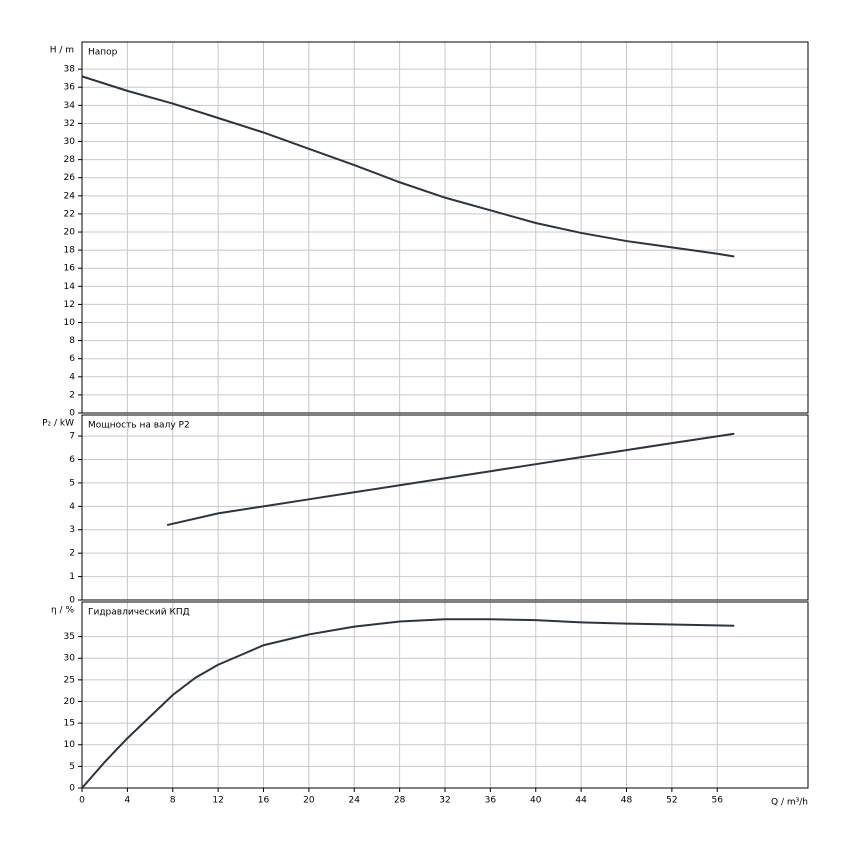 This screenshot has height=850, width=850. I want to click on y-tick-label: 15, so click(69, 724).